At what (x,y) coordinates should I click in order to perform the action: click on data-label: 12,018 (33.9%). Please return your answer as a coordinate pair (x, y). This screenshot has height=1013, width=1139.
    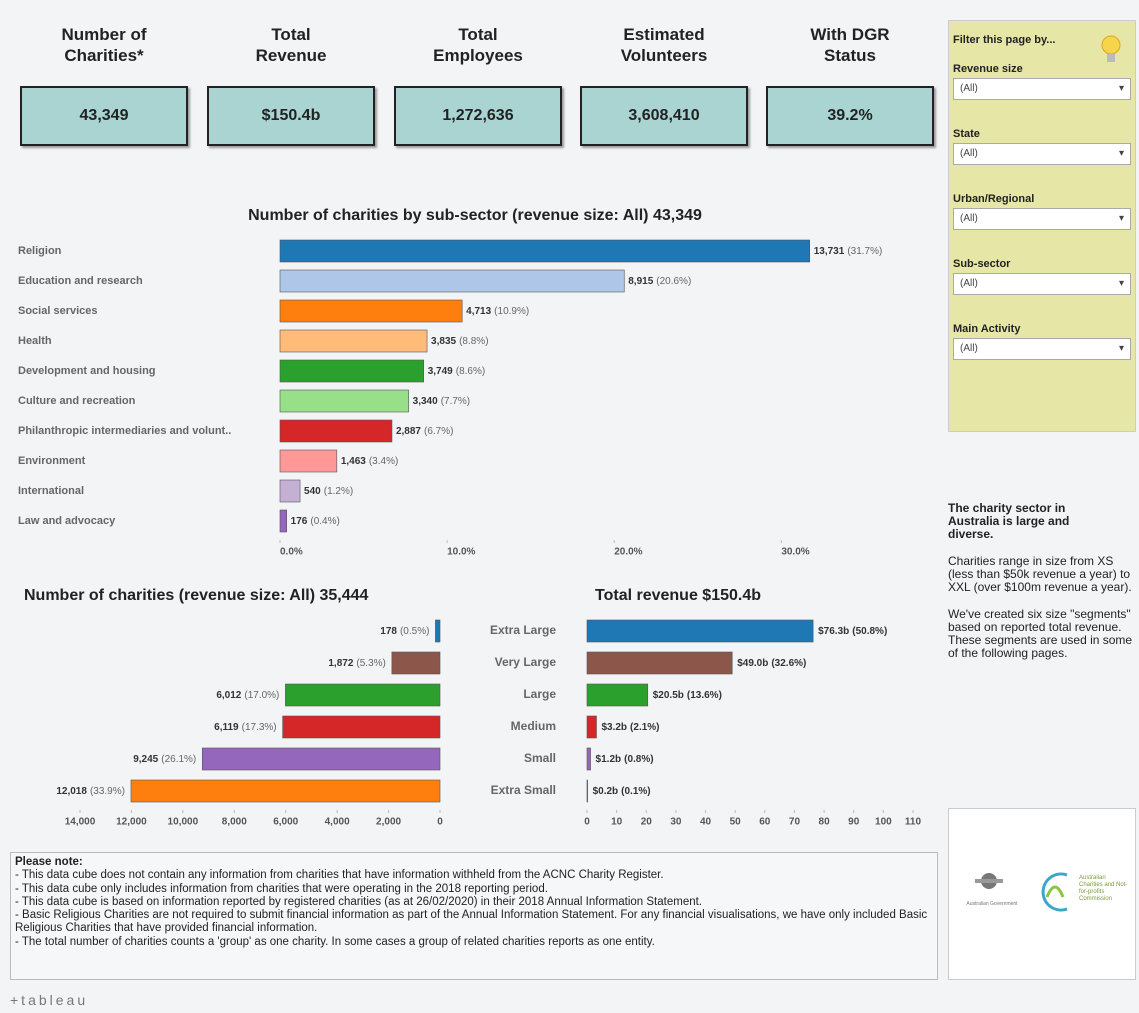
    Looking at the image, I should click on (90, 791).